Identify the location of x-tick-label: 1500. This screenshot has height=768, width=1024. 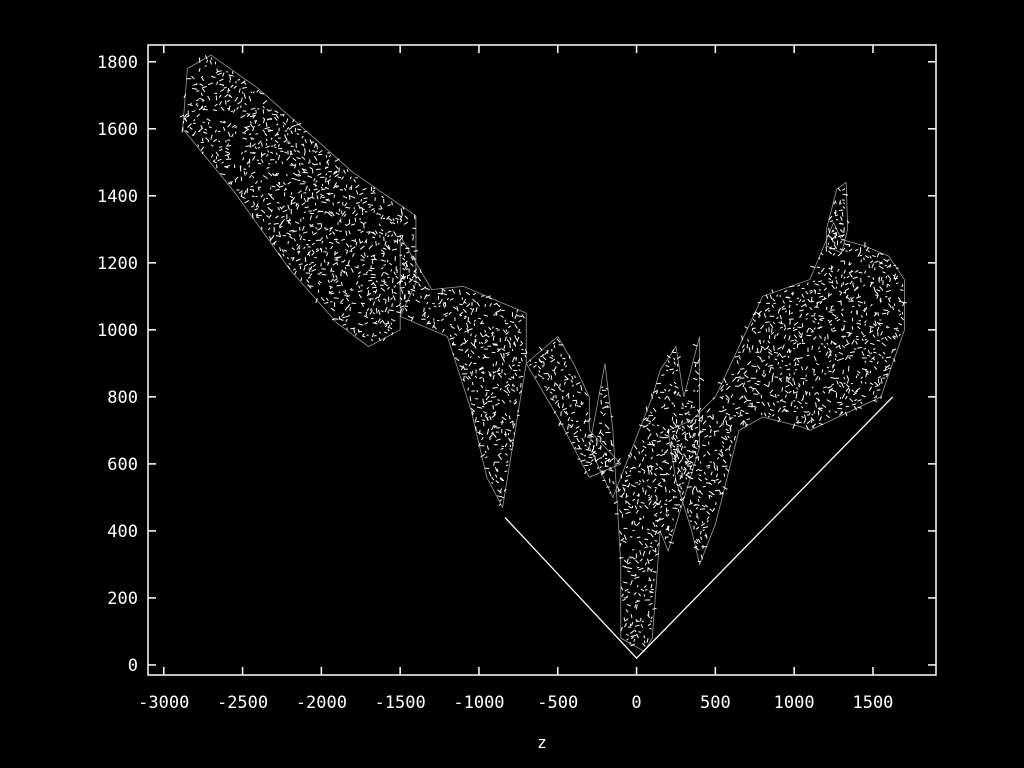
(872, 703).